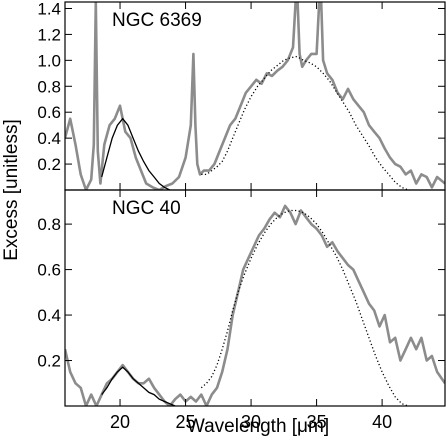 This screenshot has height=439, width=448. I want to click on ytick-label-ngc40: 0.8, so click(49, 224).